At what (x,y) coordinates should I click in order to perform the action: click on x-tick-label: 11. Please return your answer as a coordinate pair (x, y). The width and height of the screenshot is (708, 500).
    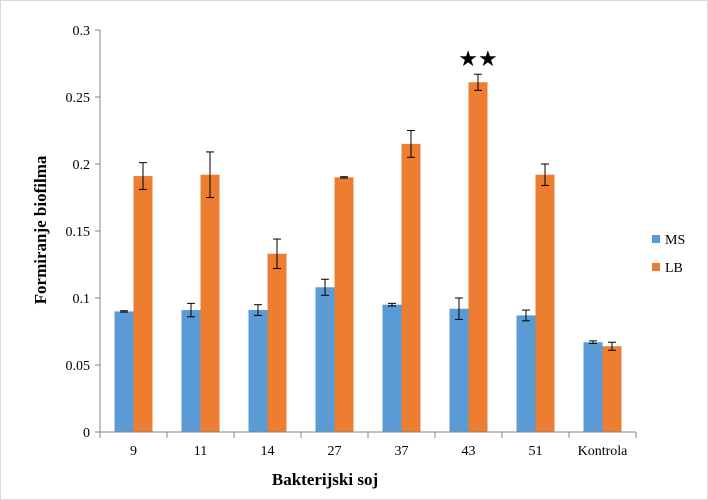
    Looking at the image, I should click on (200, 451).